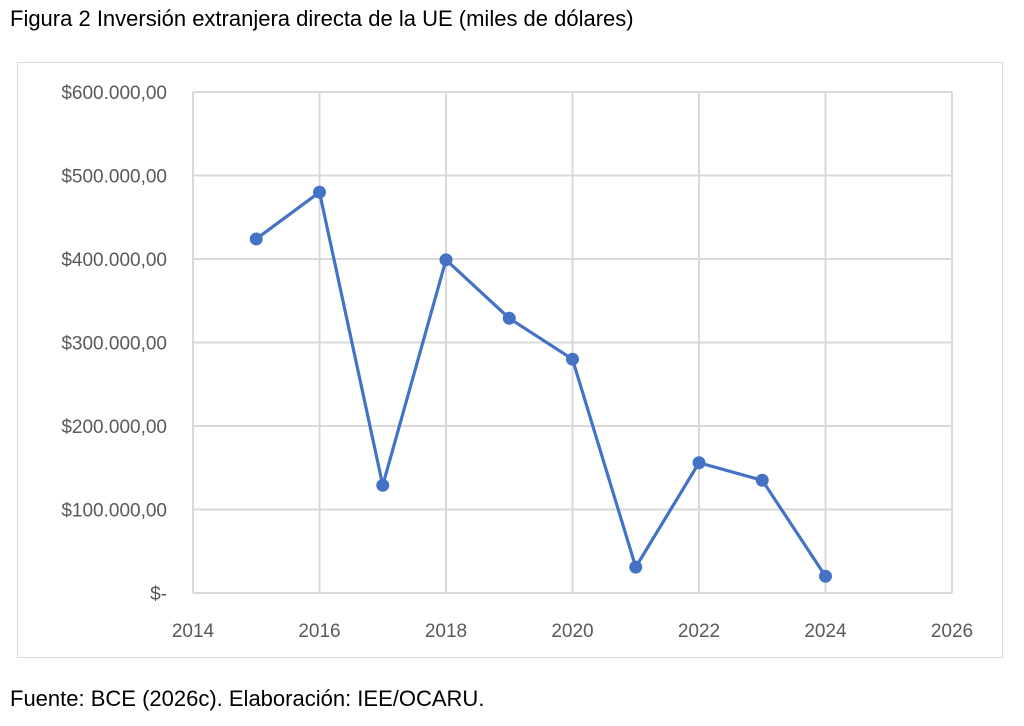  Describe the element at coordinates (114, 260) in the screenshot. I see `y-tick-label: $400.000,00` at that location.